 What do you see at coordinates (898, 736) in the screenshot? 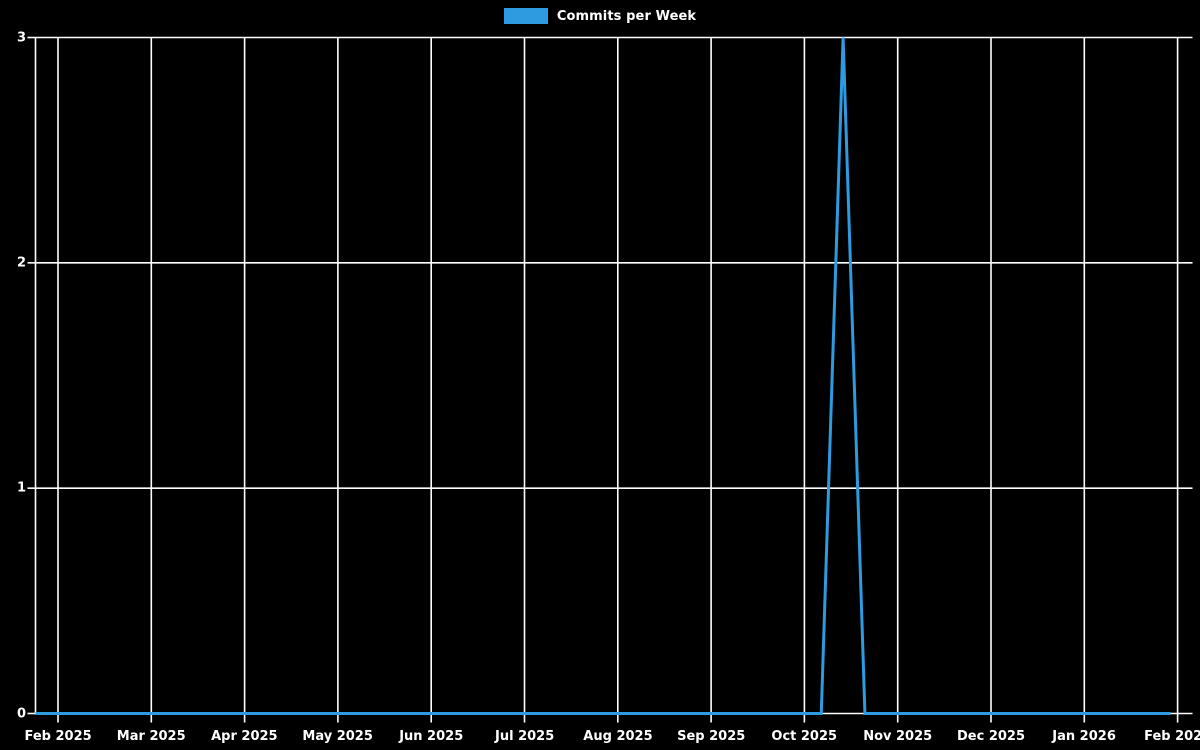
I see `x-tick-label: Nov 2025` at bounding box center [898, 736].